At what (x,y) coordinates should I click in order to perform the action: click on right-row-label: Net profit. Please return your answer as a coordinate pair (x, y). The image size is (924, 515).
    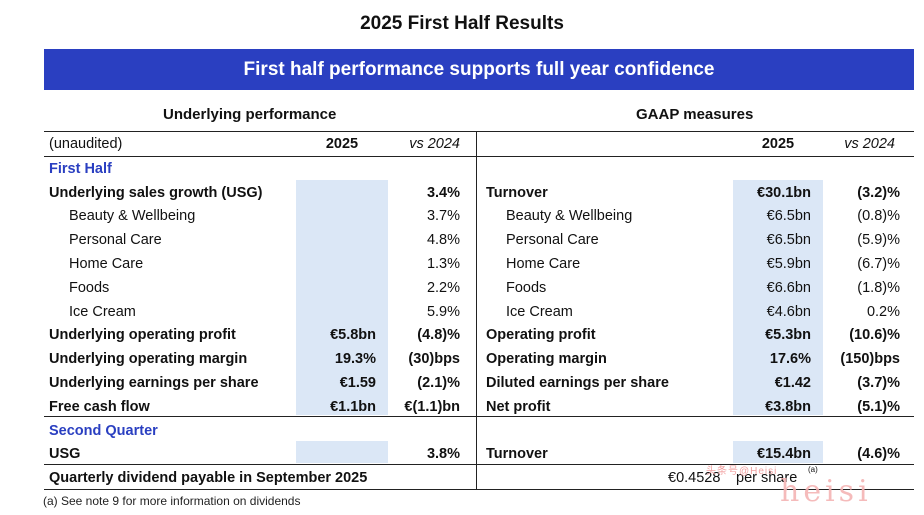
    Looking at the image, I should click on (518, 406).